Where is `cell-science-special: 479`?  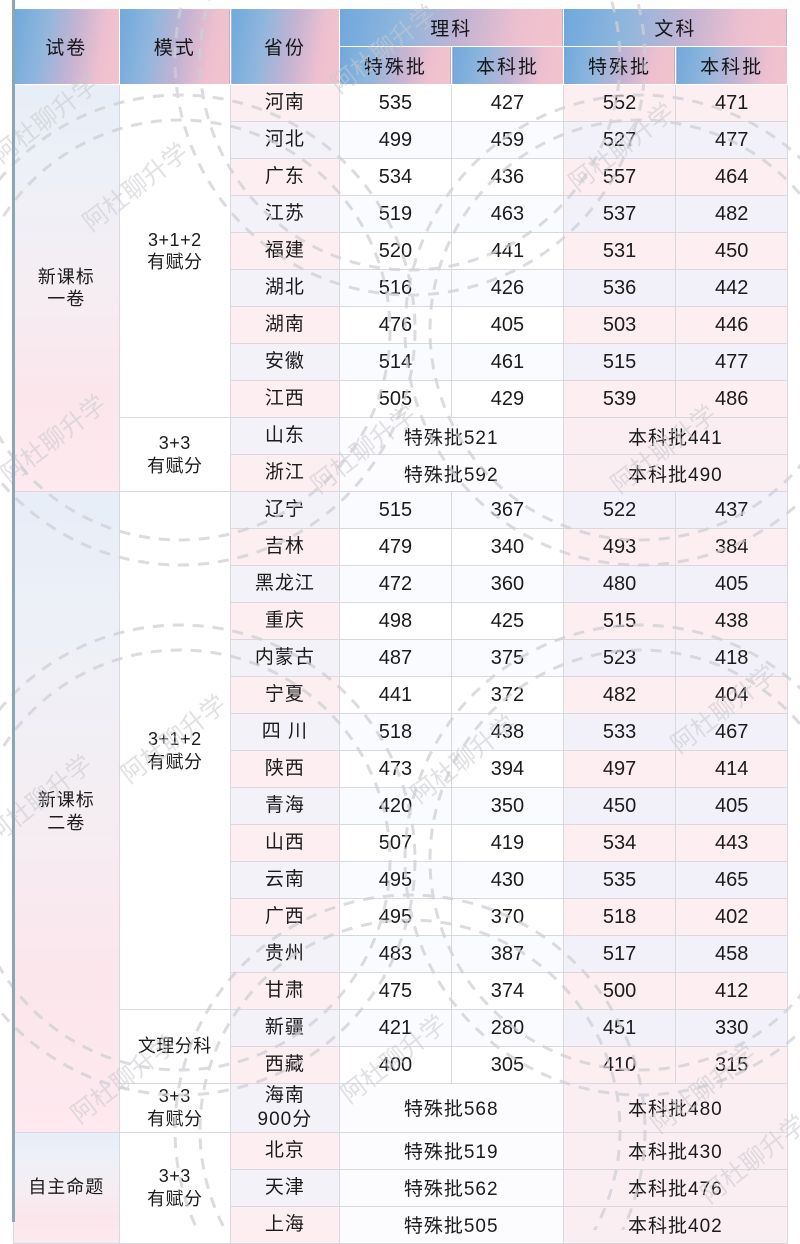 cell-science-special: 479 is located at coordinates (395, 547).